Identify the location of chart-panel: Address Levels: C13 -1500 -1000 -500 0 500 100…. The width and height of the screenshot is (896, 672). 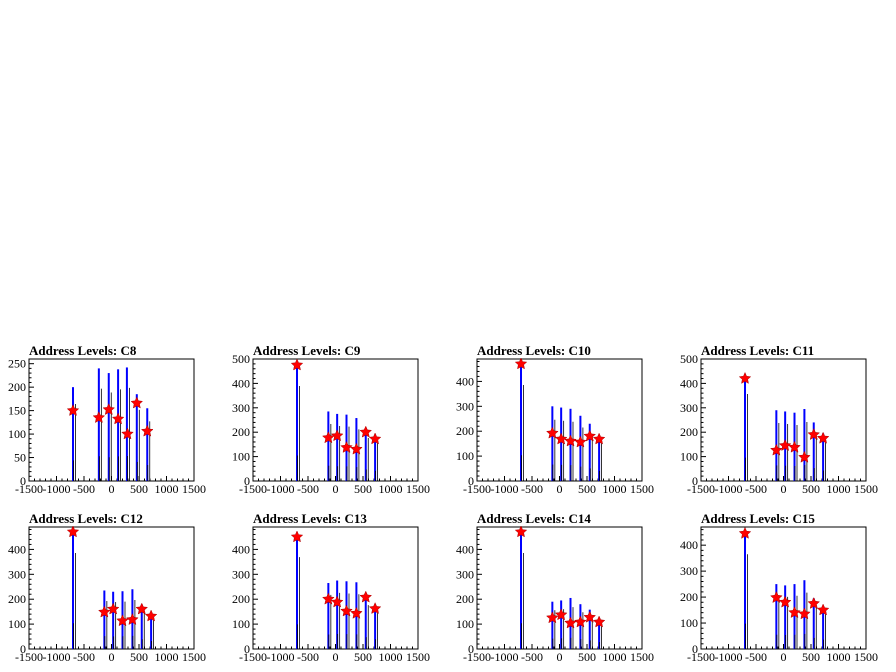
(331, 587).